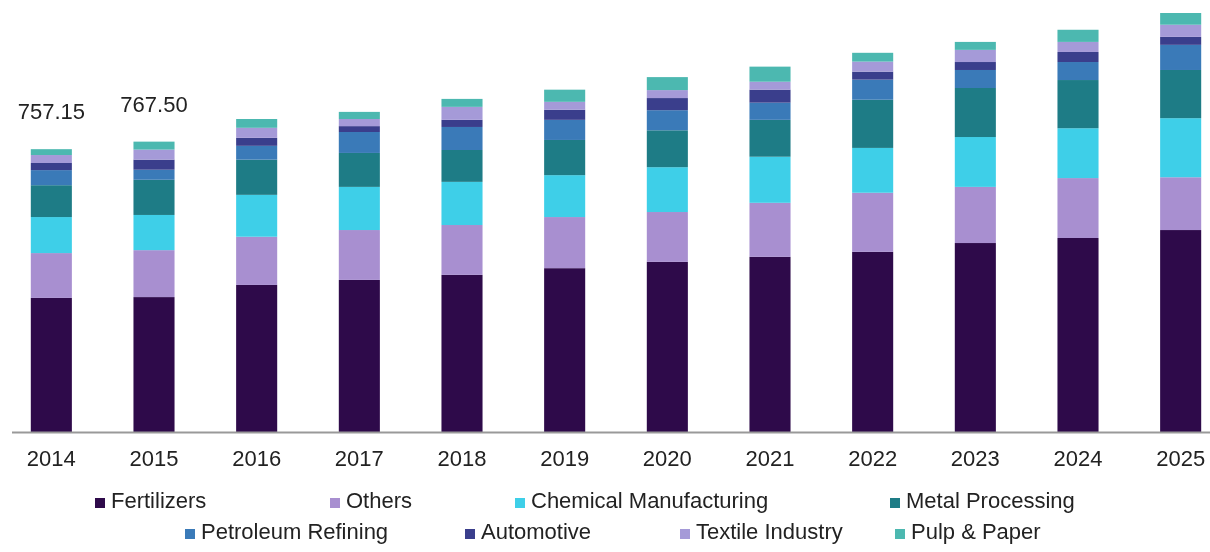  What do you see at coordinates (154, 104) in the screenshot?
I see `annotation: 767.50` at bounding box center [154, 104].